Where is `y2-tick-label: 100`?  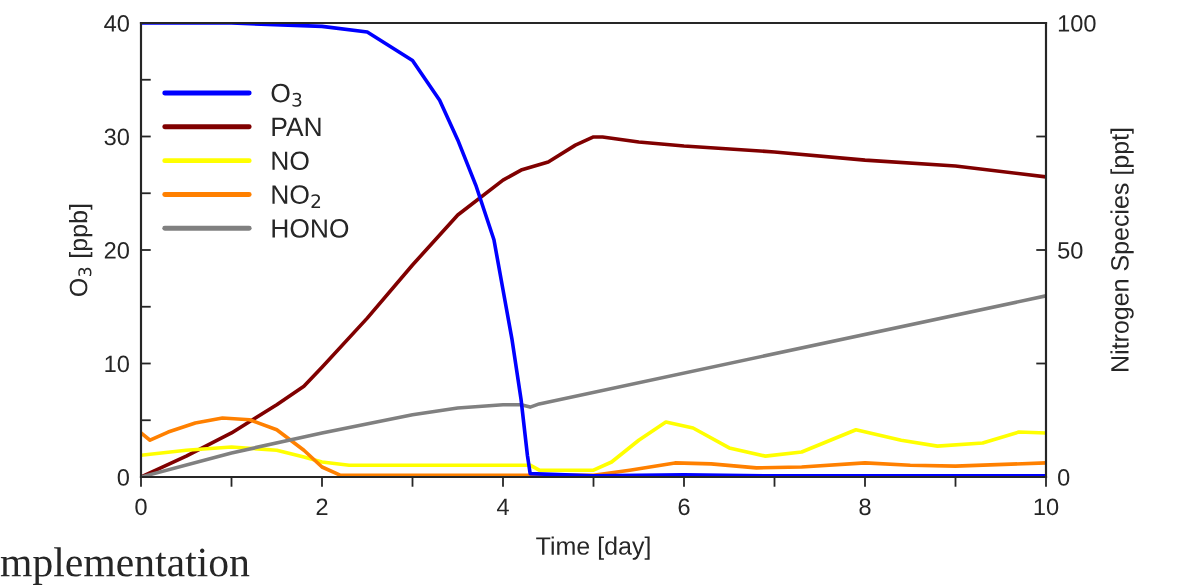 y2-tick-label: 100 is located at coordinates (1077, 23).